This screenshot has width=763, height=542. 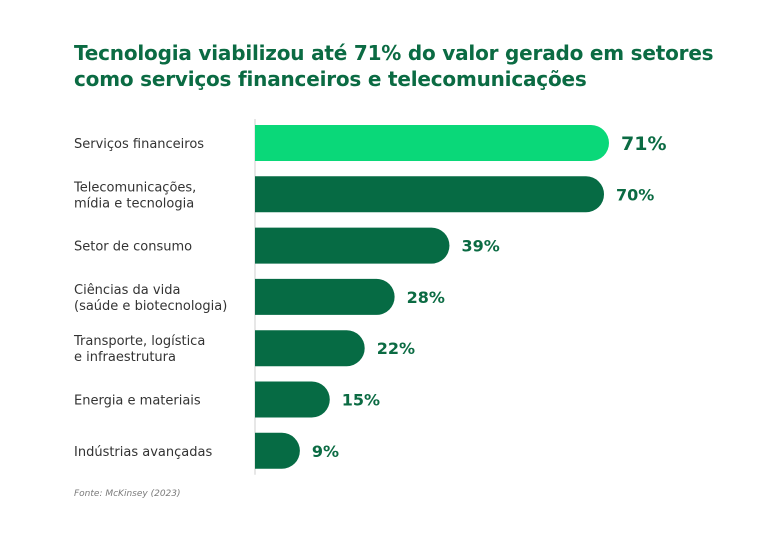 What do you see at coordinates (480, 246) in the screenshot?
I see `value-label-2: 39%` at bounding box center [480, 246].